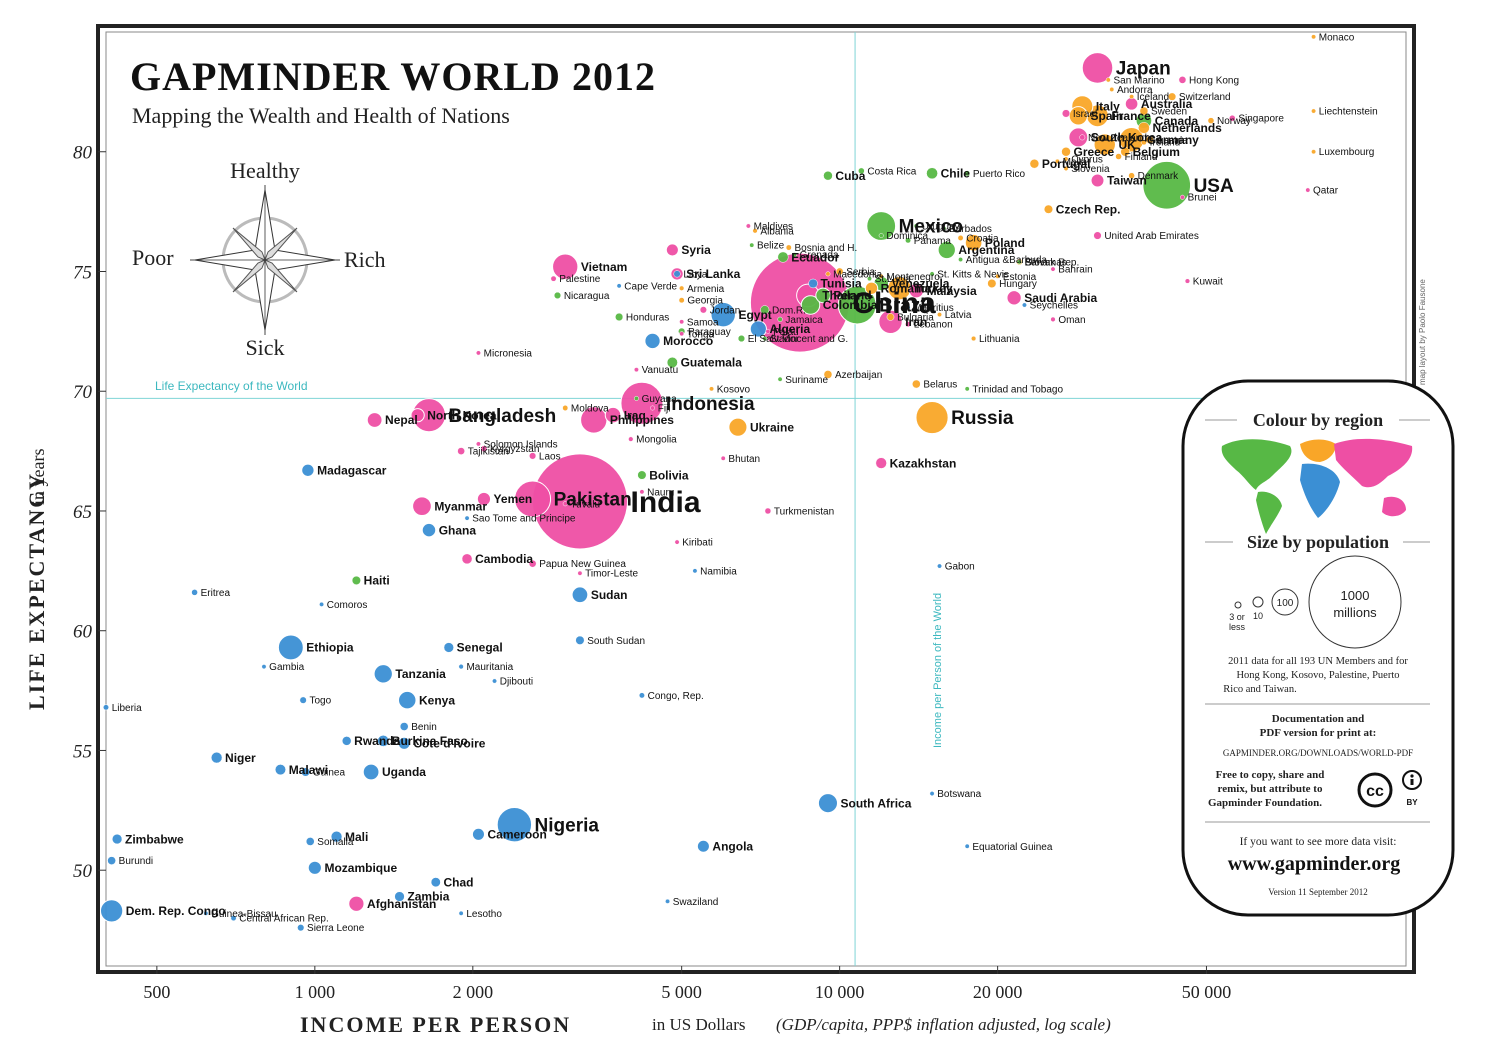 This screenshot has width=1500, height=1059. Describe the element at coordinates (1048, 209) in the screenshot. I see `bubble-czech-rep-` at that location.